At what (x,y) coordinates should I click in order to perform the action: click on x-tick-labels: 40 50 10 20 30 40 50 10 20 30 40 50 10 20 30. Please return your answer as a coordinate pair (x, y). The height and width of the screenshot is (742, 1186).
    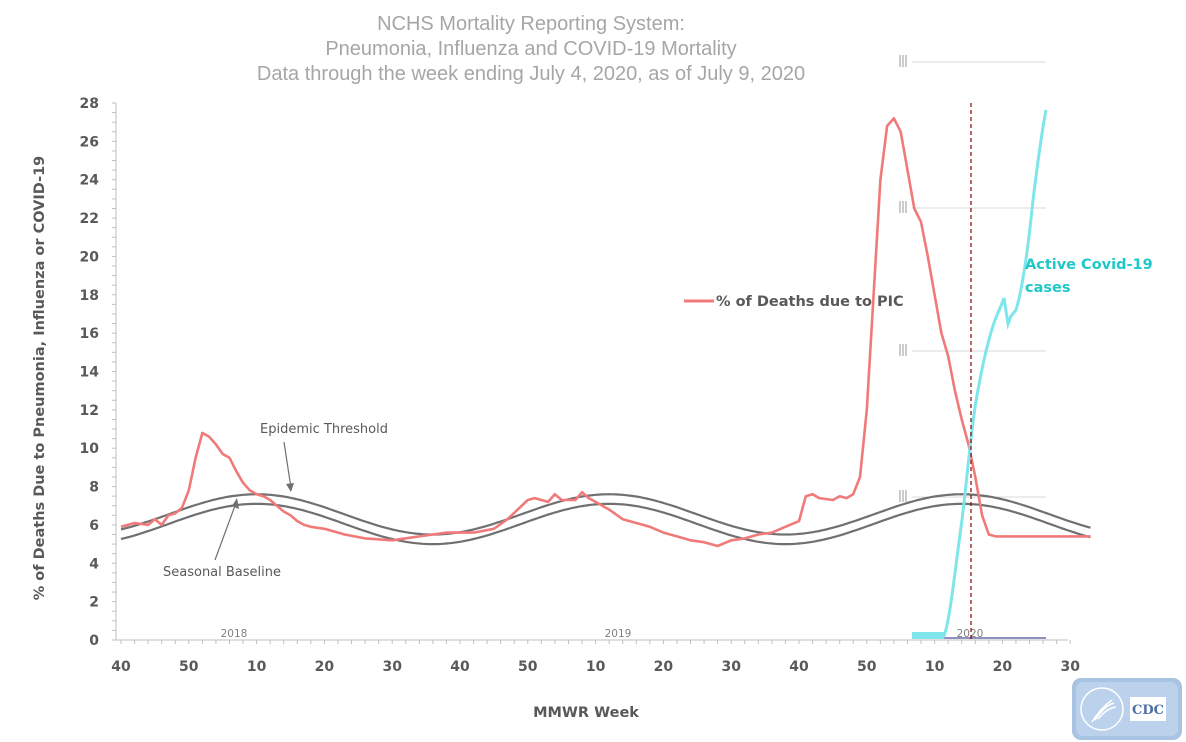
    Looking at the image, I should click on (595, 667).